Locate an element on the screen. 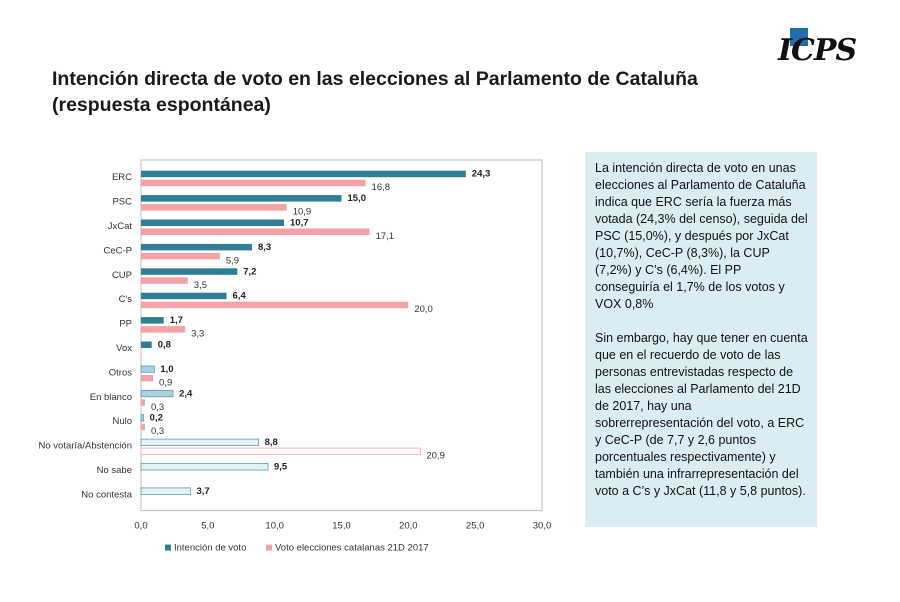 The image size is (900, 602). data-label-intencion: 9,5 is located at coordinates (281, 467).